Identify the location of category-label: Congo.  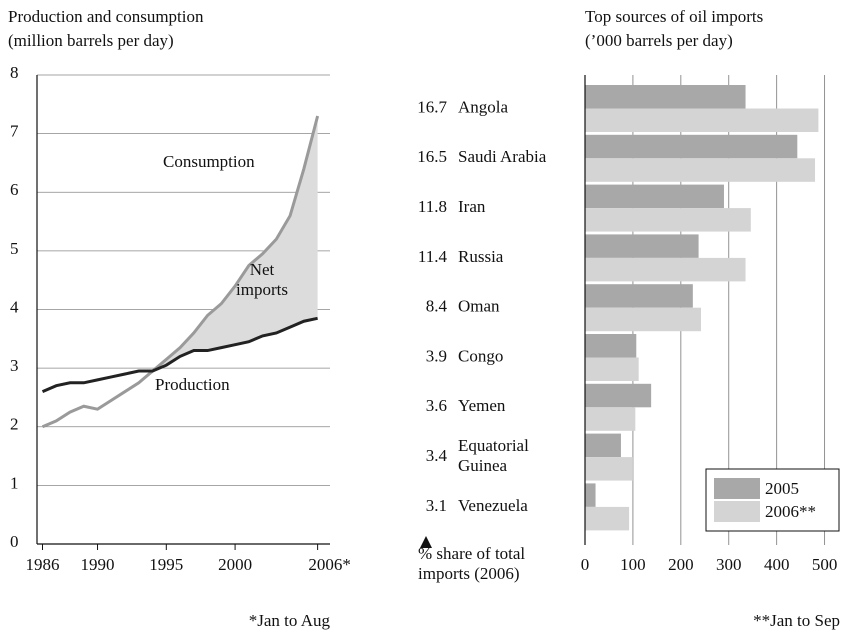
(480, 355).